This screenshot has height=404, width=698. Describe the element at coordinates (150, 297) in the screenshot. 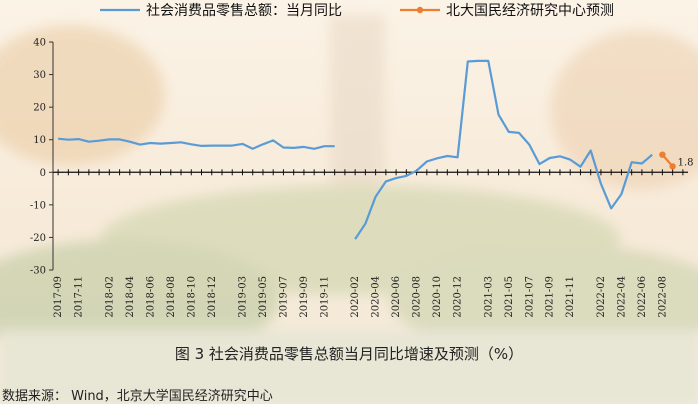

I see `x-tick-label: 2018-06` at that location.